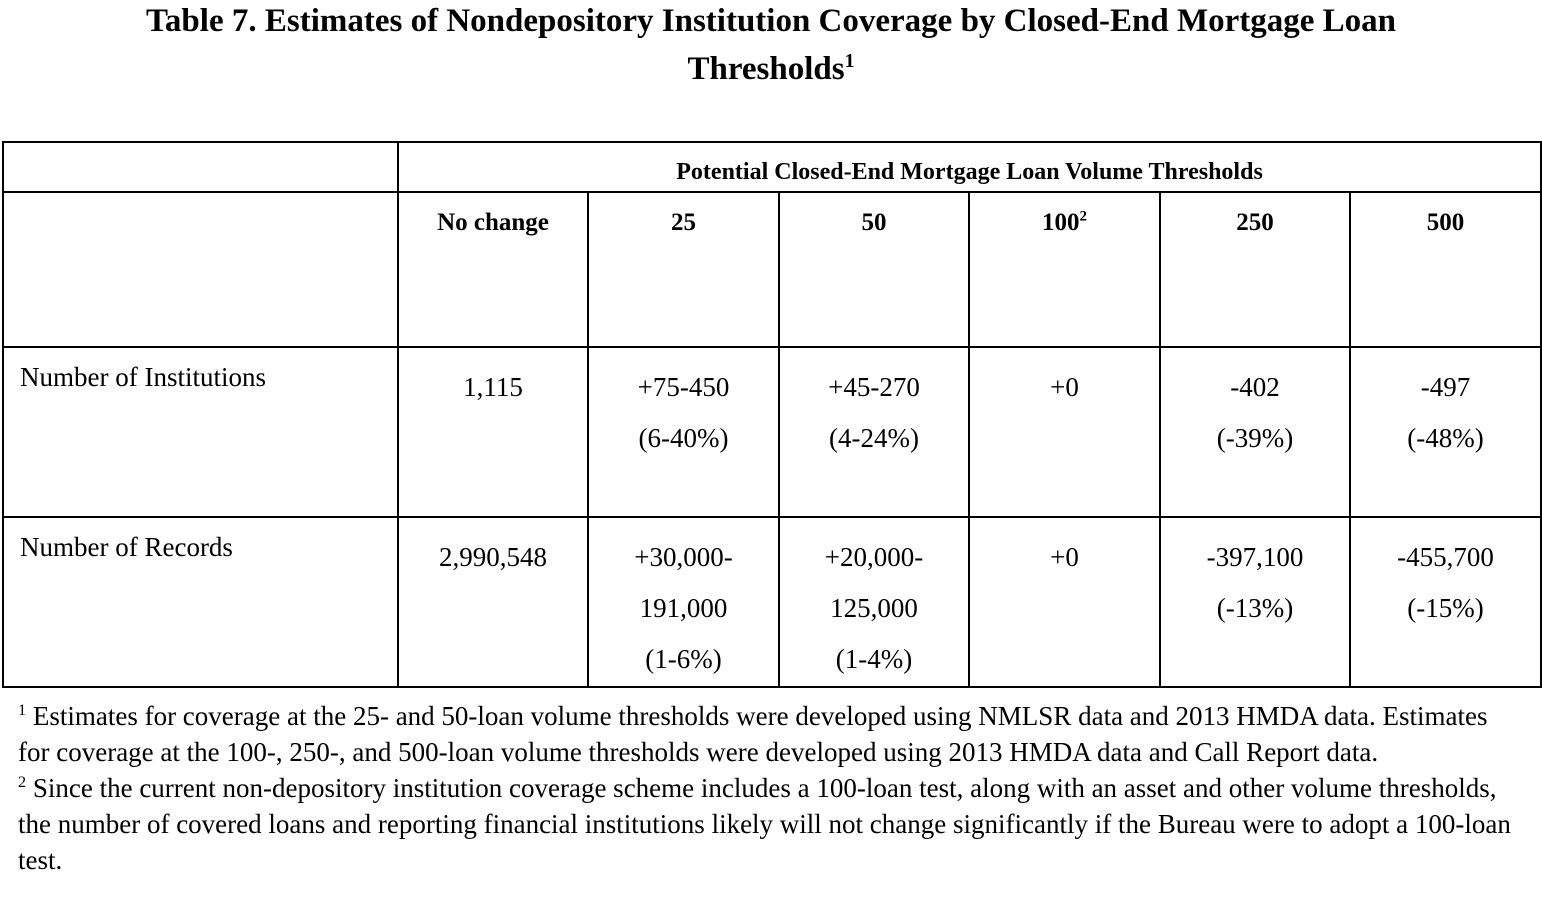 The image size is (1542, 916). I want to click on column-header-label: 250, so click(1255, 222).